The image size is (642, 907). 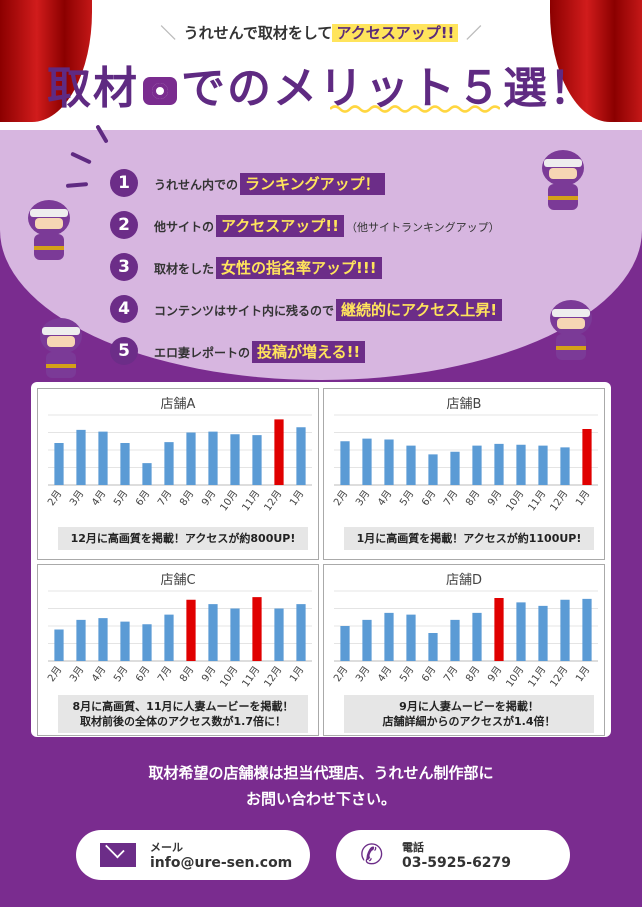 I want to click on merit-text: うれせん内での, so click(x=196, y=184).